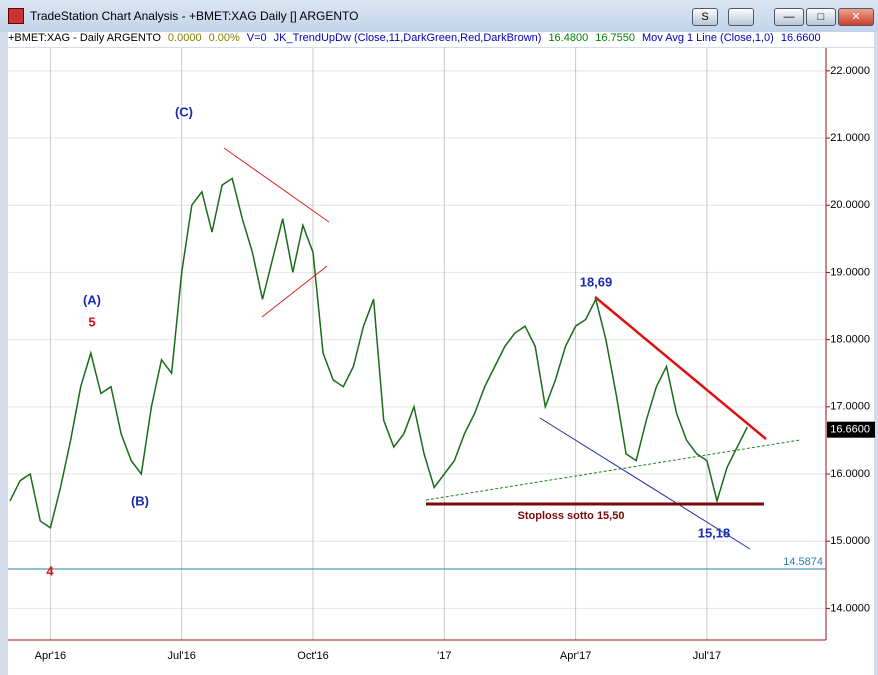 The height and width of the screenshot is (675, 878). I want to click on y-tick-label: 19.0000, so click(850, 272).